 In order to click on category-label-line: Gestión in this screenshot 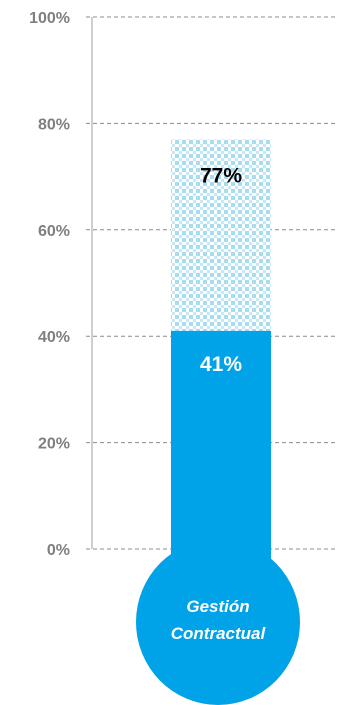, I will do `click(217, 606)`.